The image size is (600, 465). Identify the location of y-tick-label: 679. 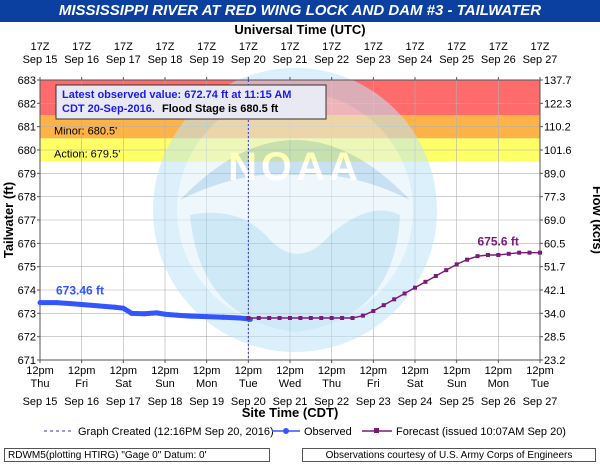
(27, 174).